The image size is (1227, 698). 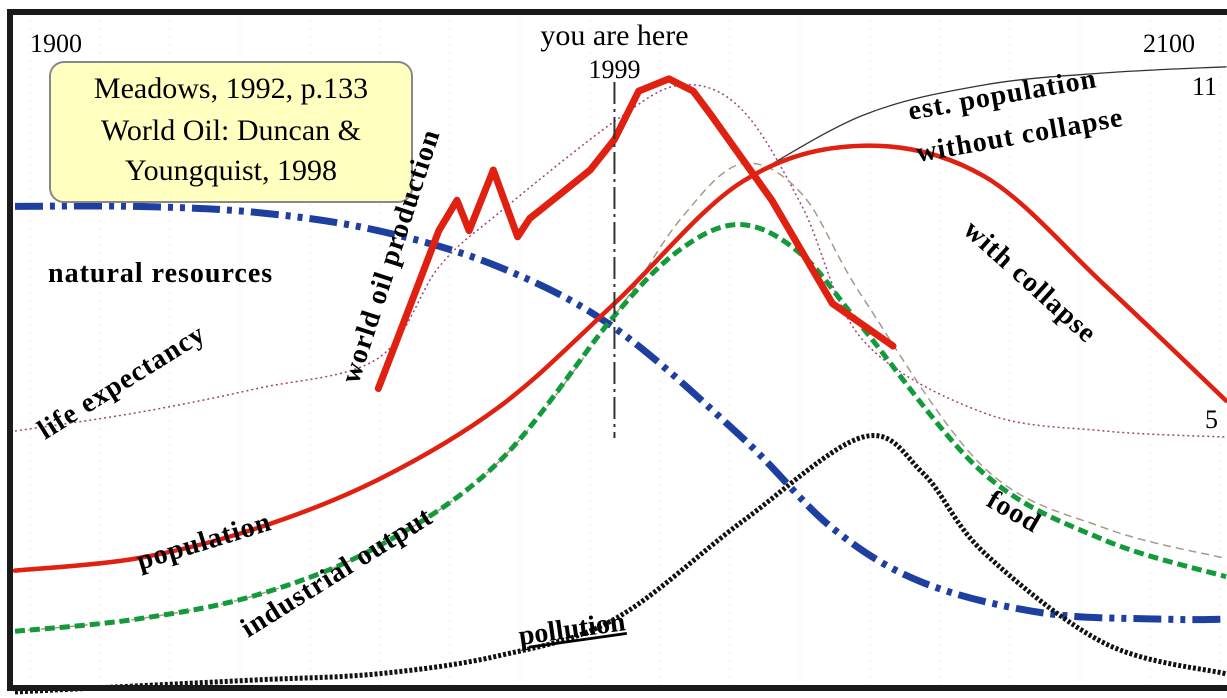 I want to click on label-population: population, so click(x=204, y=541).